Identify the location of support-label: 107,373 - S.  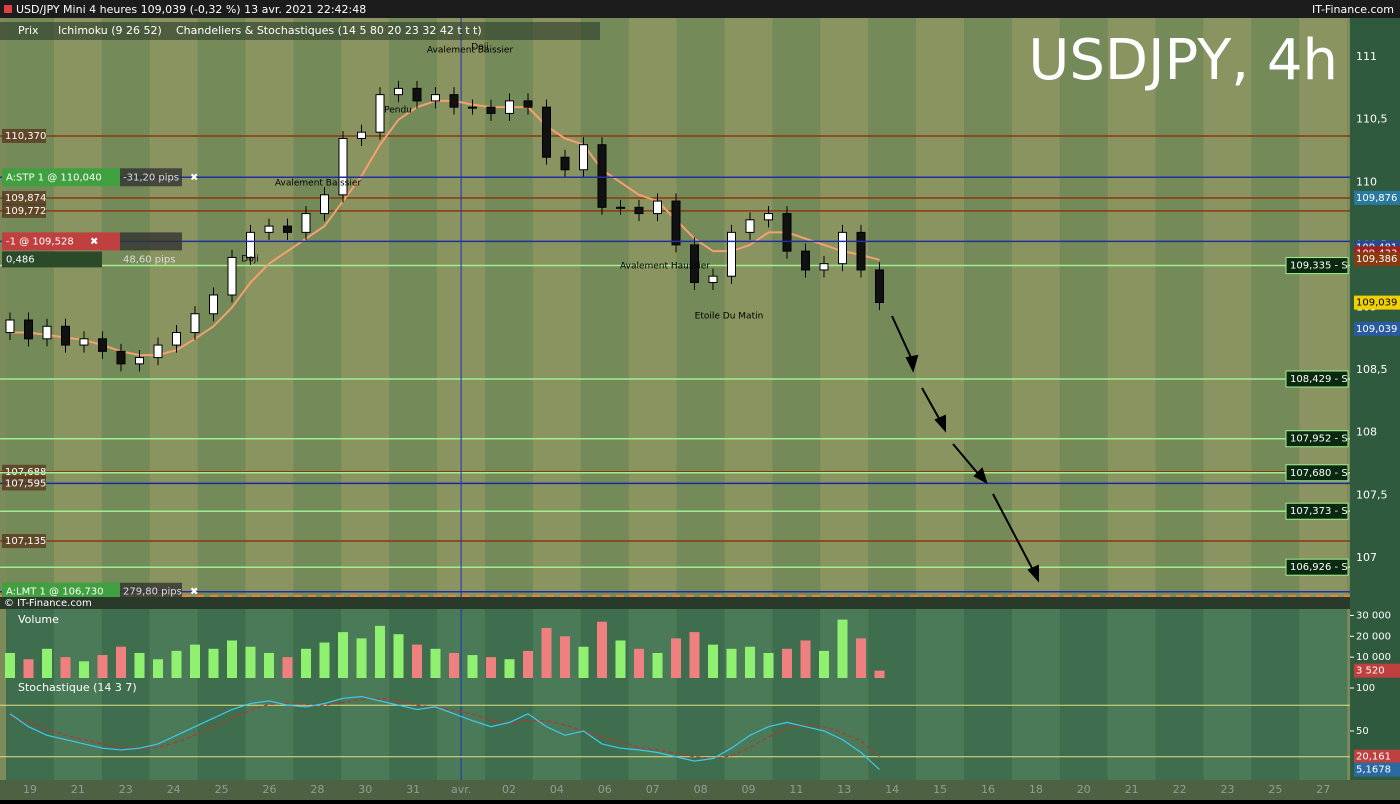
(1319, 511).